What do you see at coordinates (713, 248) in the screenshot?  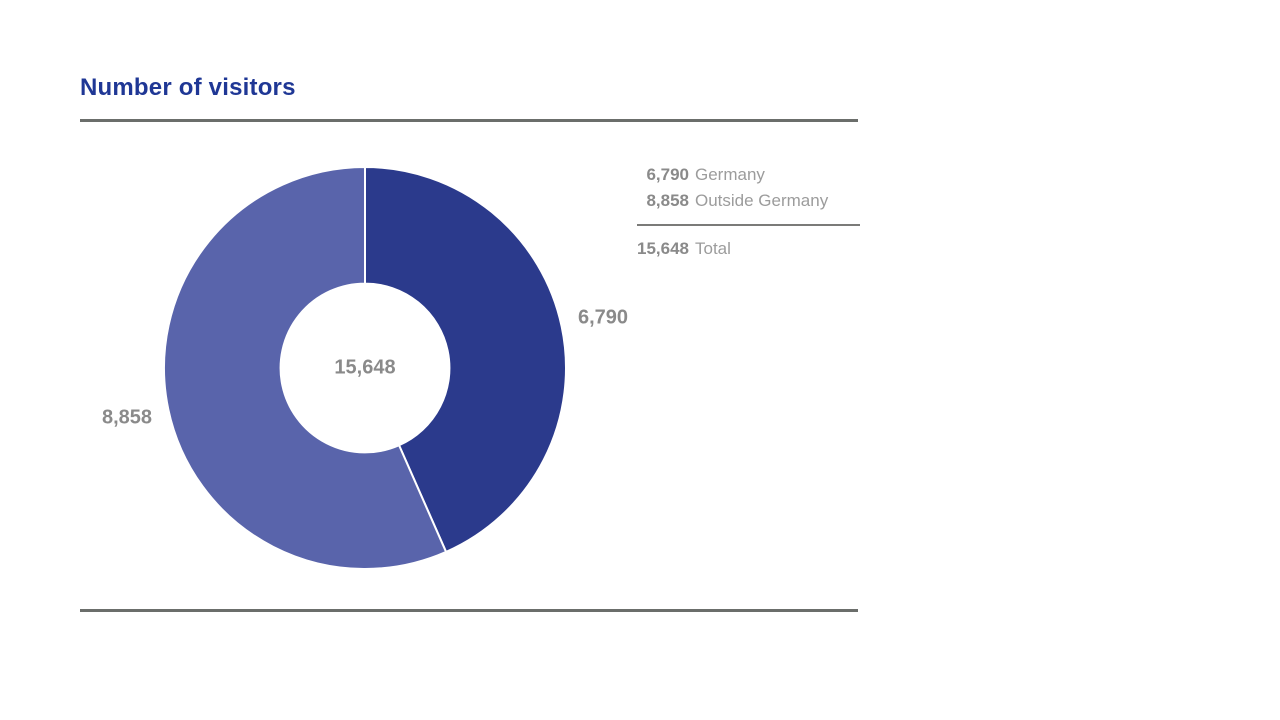 I see `legend-label-total: Total` at bounding box center [713, 248].